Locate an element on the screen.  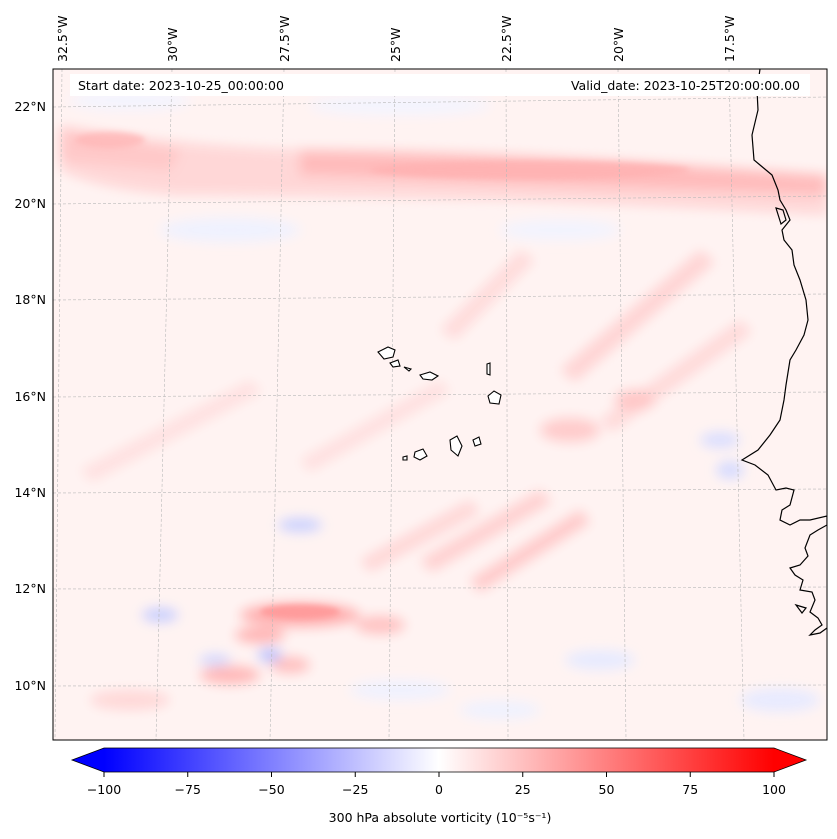
lat-label-12n: 12°N is located at coordinates (30, 588).